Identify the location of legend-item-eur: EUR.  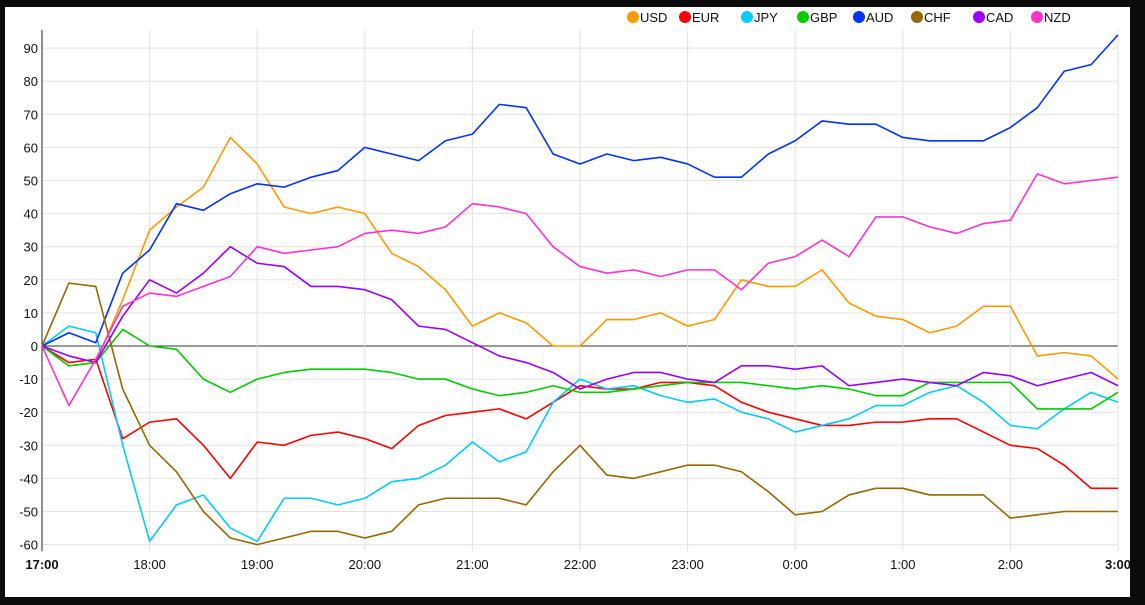
(699, 17).